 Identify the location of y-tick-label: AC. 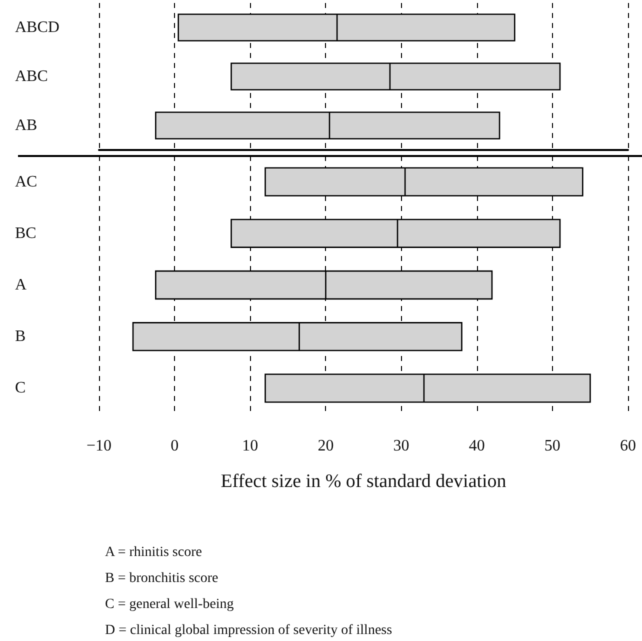
(26, 181).